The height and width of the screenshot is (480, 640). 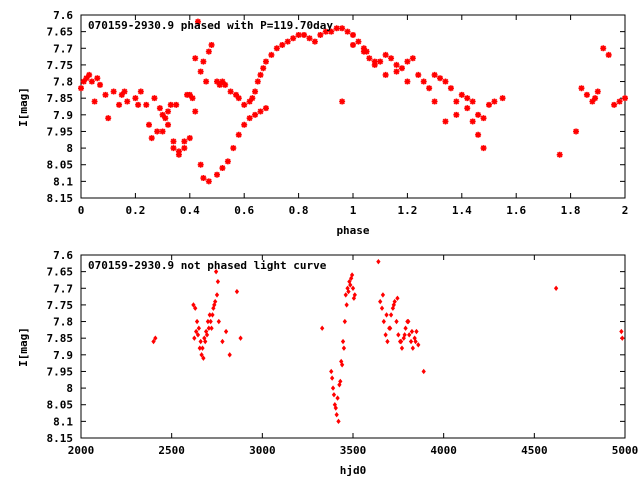 I want to click on y-axis-label: I[mag], so click(x=23, y=107).